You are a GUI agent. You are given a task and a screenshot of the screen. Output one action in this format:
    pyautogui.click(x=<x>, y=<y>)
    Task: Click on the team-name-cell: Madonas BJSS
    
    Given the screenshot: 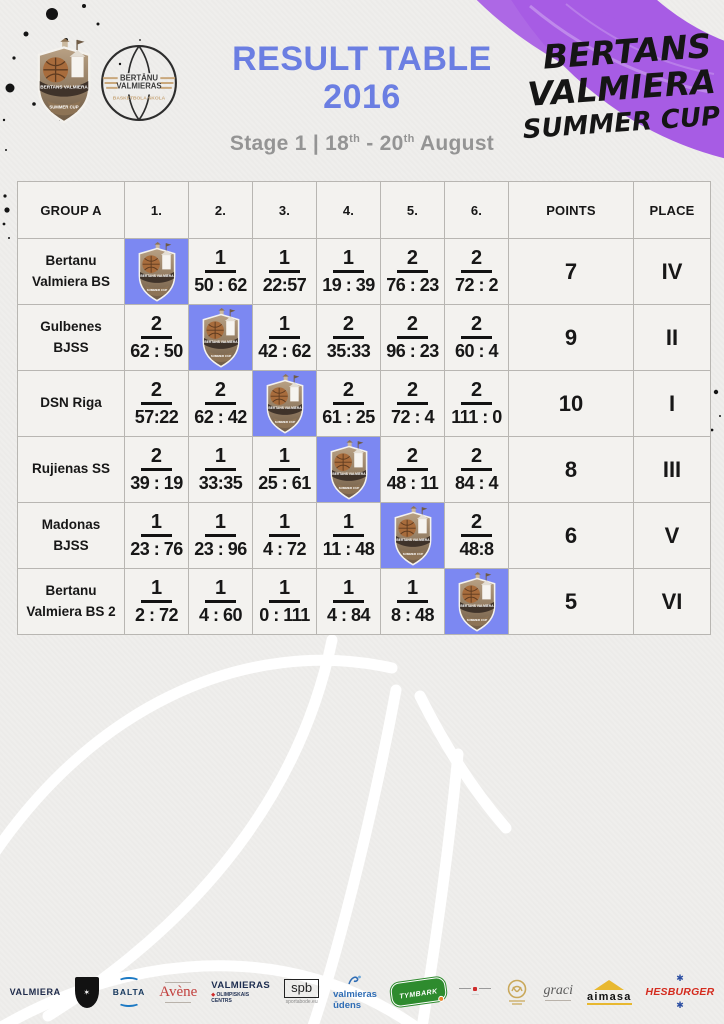 What is the action you would take?
    pyautogui.click(x=71, y=535)
    